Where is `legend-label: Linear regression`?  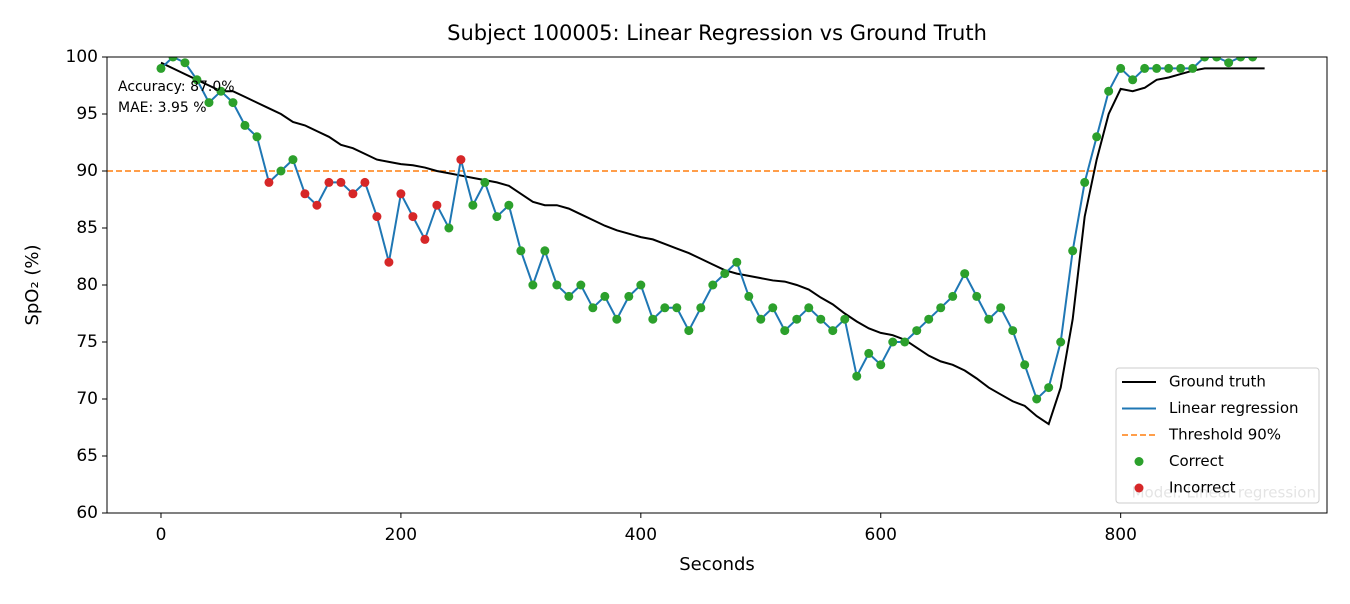
legend-label: Linear regression is located at coordinates (1234, 408).